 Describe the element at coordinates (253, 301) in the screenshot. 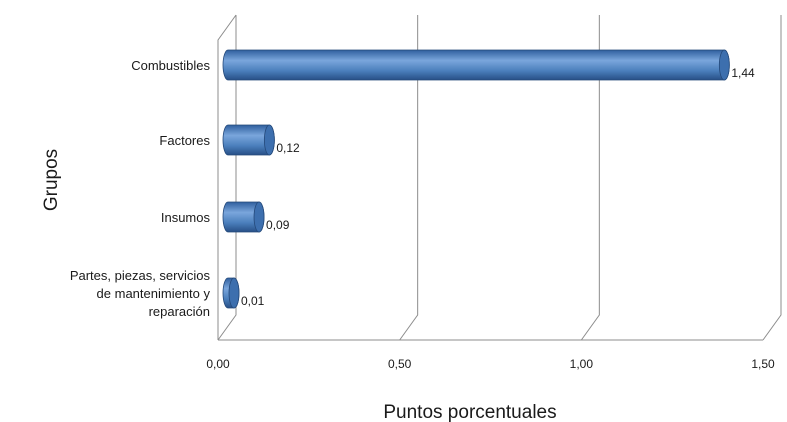

I see `data-label: 0,01` at that location.